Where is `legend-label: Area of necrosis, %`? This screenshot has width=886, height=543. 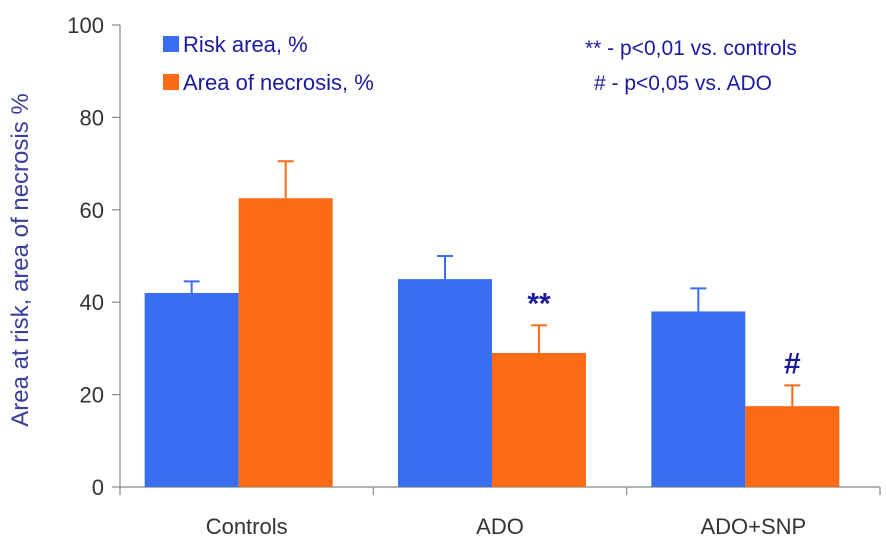
legend-label: Area of necrosis, % is located at coordinates (278, 82).